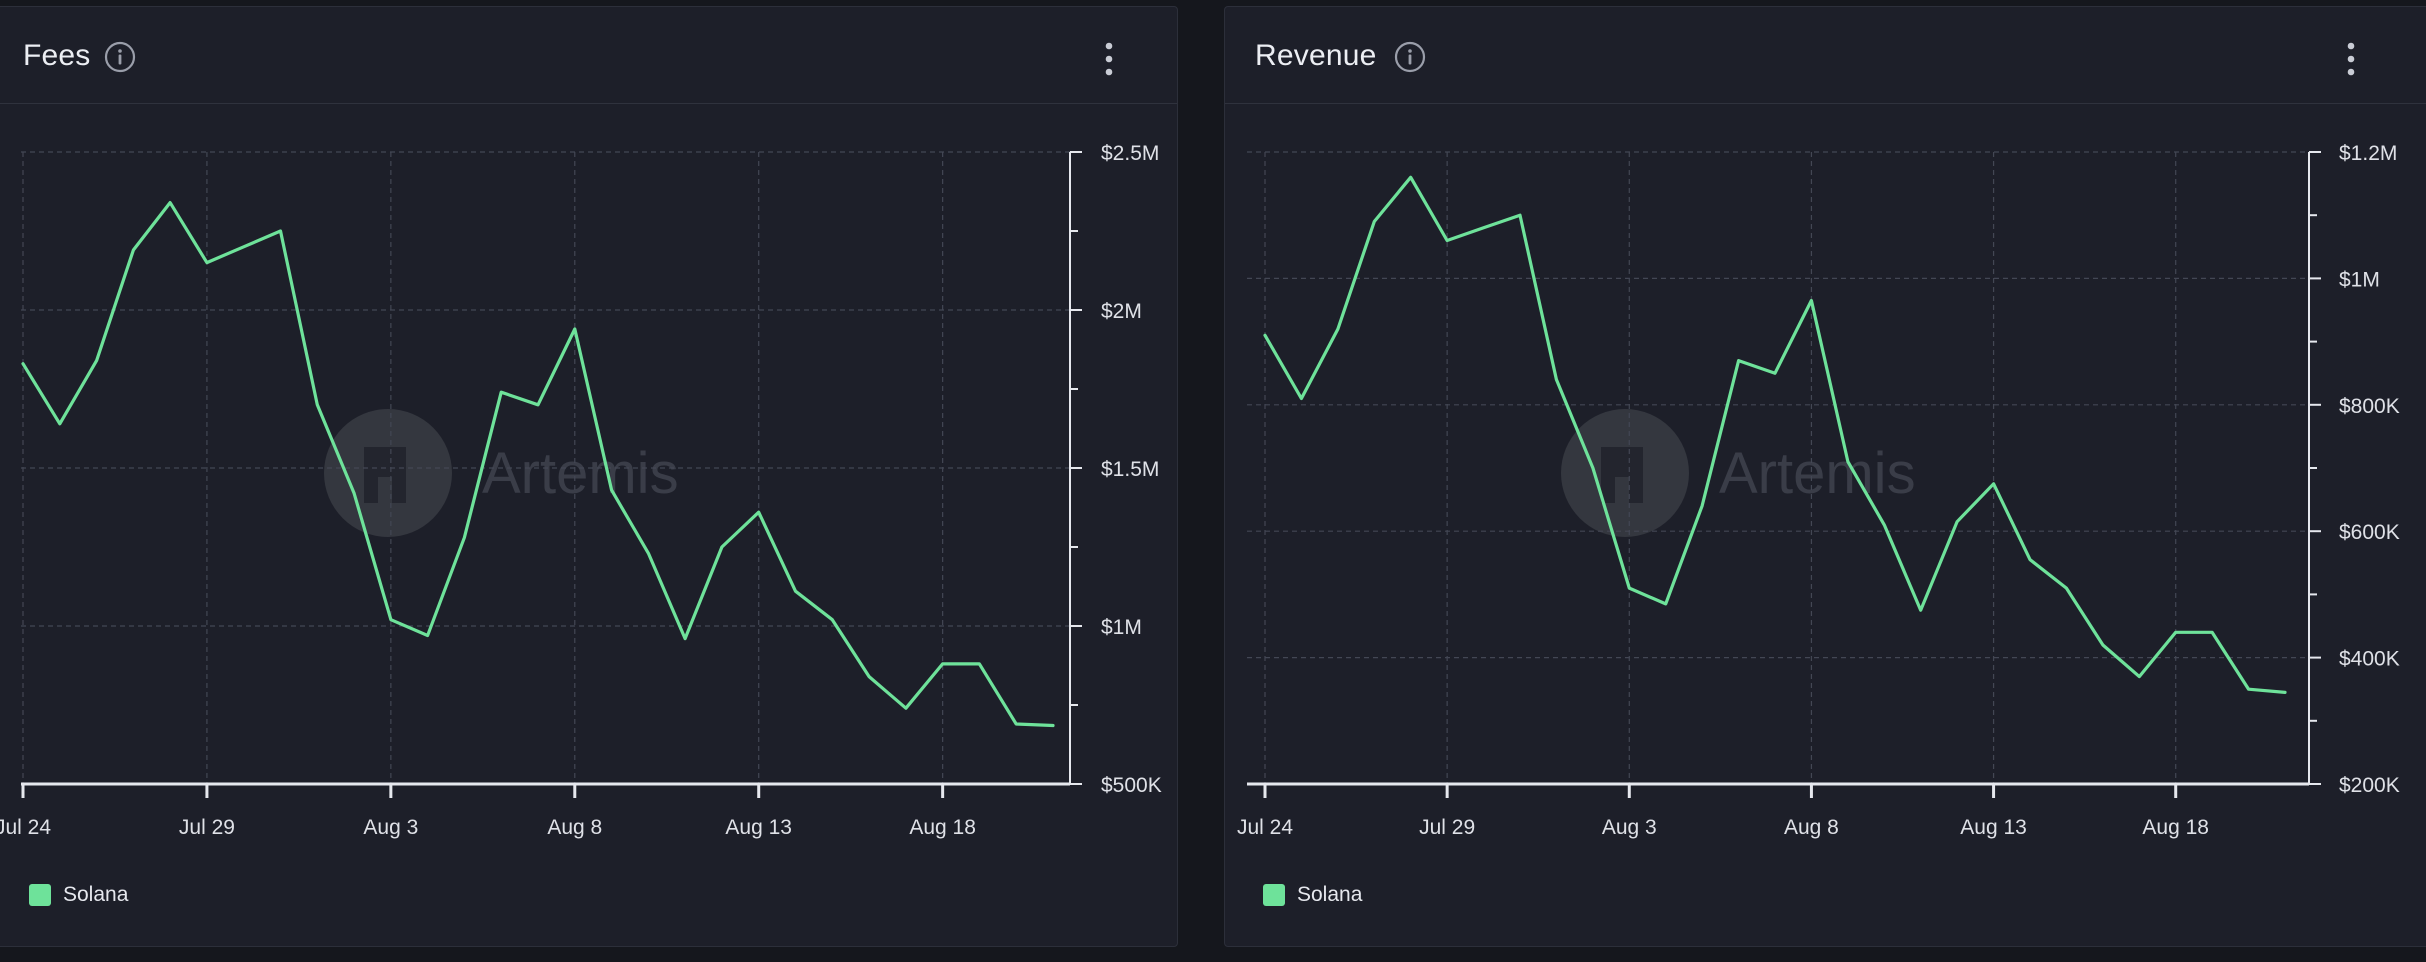 This screenshot has width=2426, height=962. Describe the element at coordinates (1130, 153) in the screenshot. I see `y-tick-label: $2.5M` at that location.